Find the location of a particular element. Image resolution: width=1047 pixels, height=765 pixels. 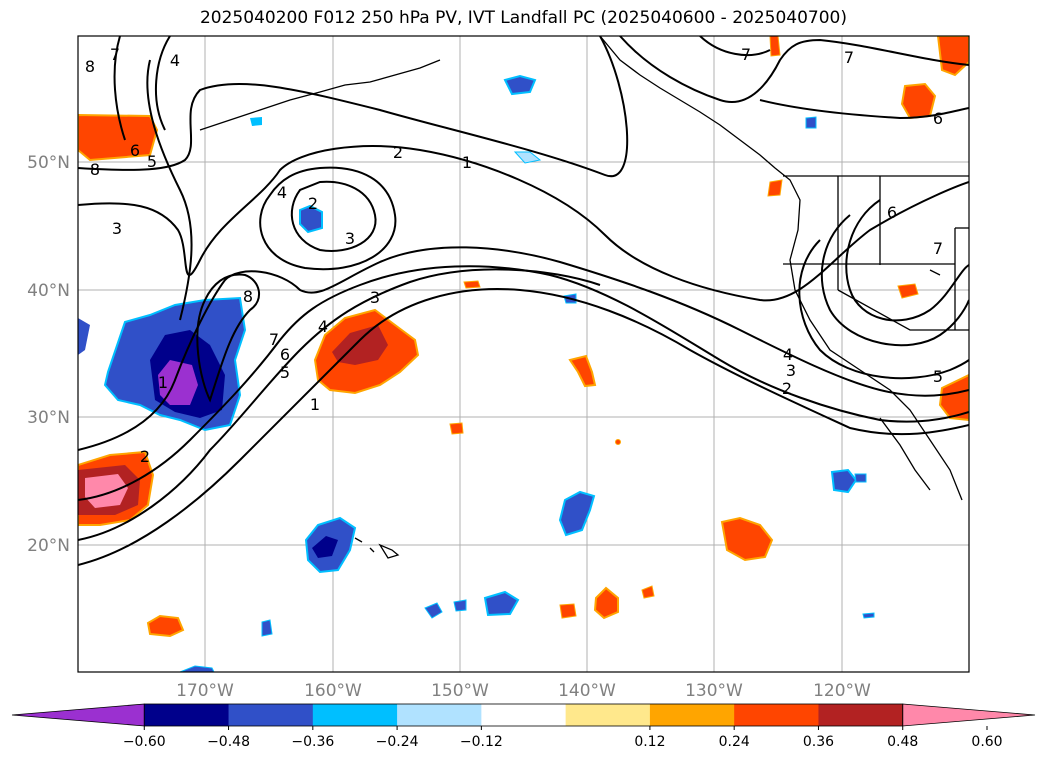

colorbar-tick-label: −0.60 is located at coordinates (144, 742).